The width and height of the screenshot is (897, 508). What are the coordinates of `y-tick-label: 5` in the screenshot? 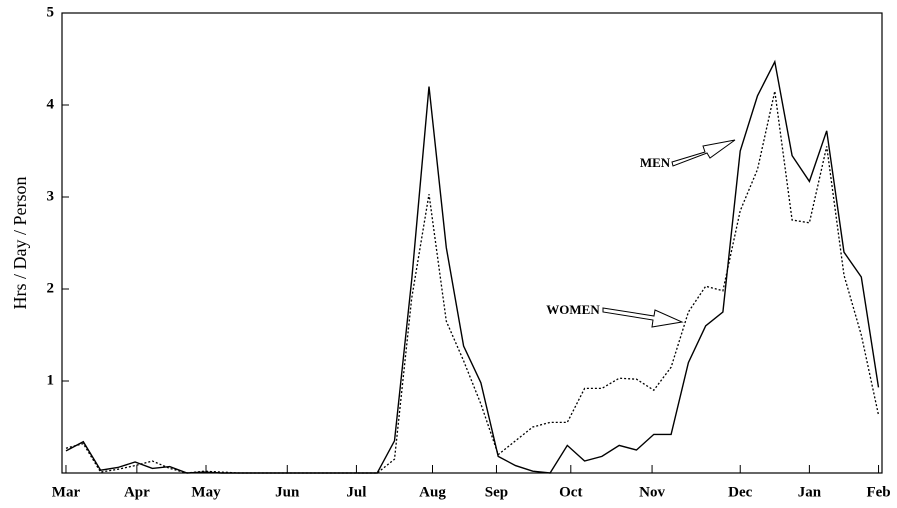 It's located at (51, 12).